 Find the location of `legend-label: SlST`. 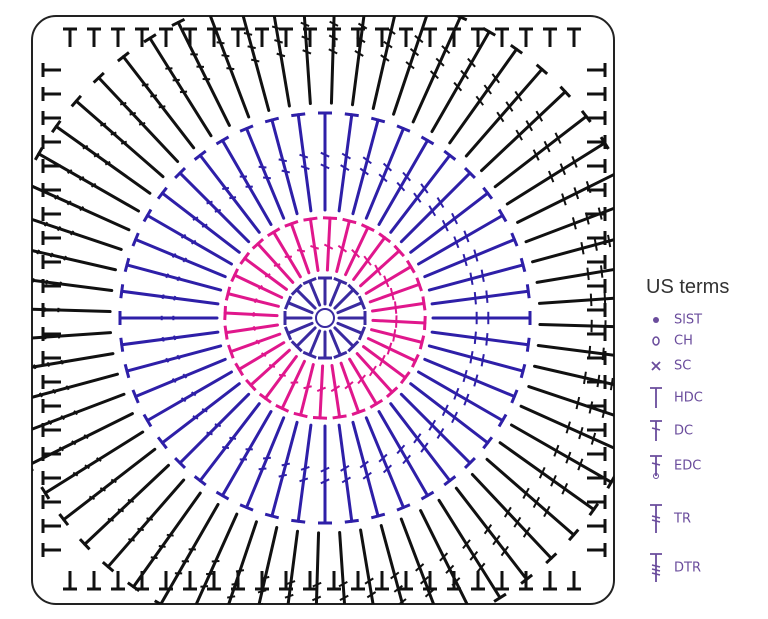

legend-label: SlST is located at coordinates (688, 320).